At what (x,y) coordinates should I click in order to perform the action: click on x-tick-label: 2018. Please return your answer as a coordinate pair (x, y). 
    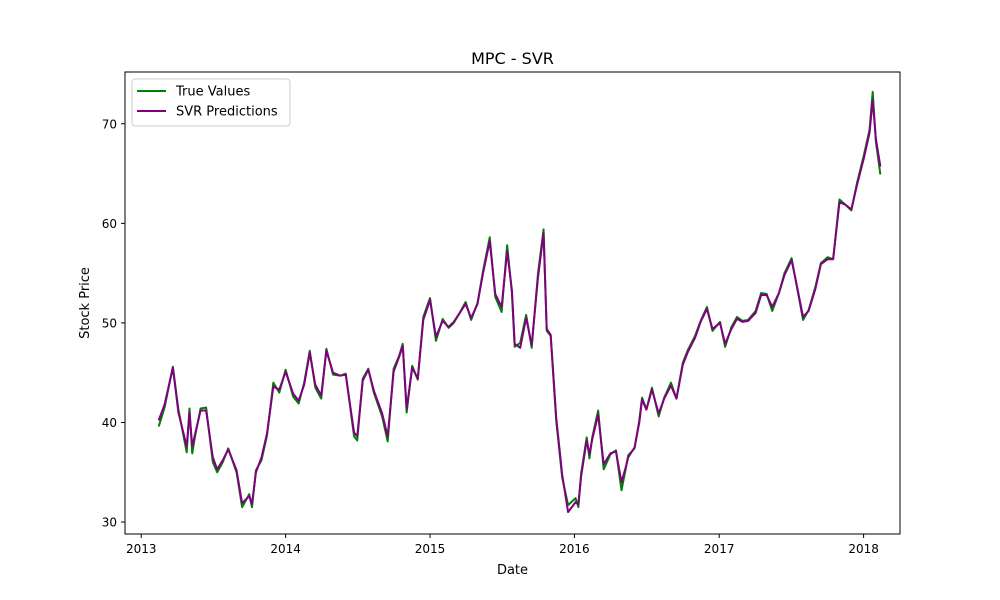
    Looking at the image, I should click on (863, 549).